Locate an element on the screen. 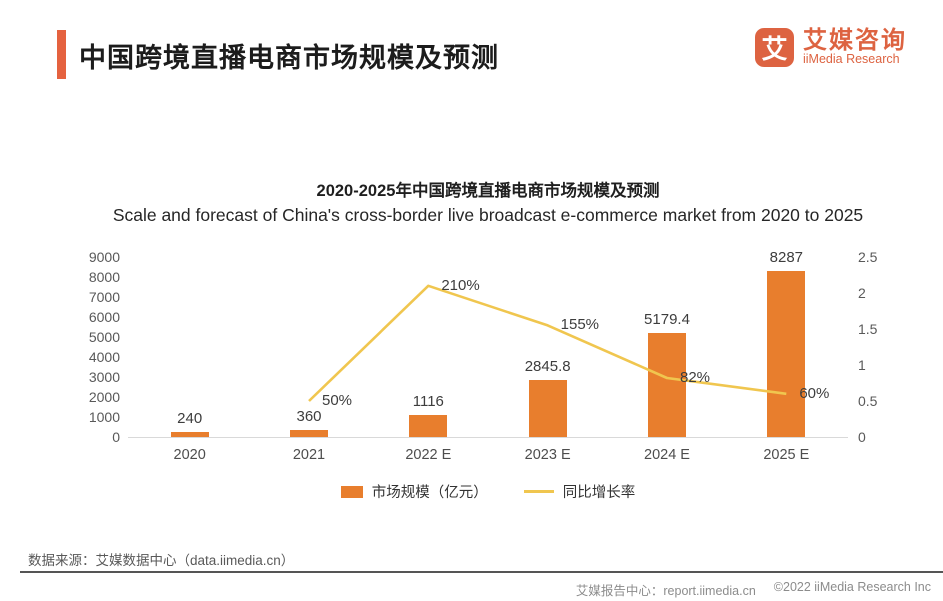 The height and width of the screenshot is (601, 943). x-axis-baseline is located at coordinates (488, 437).